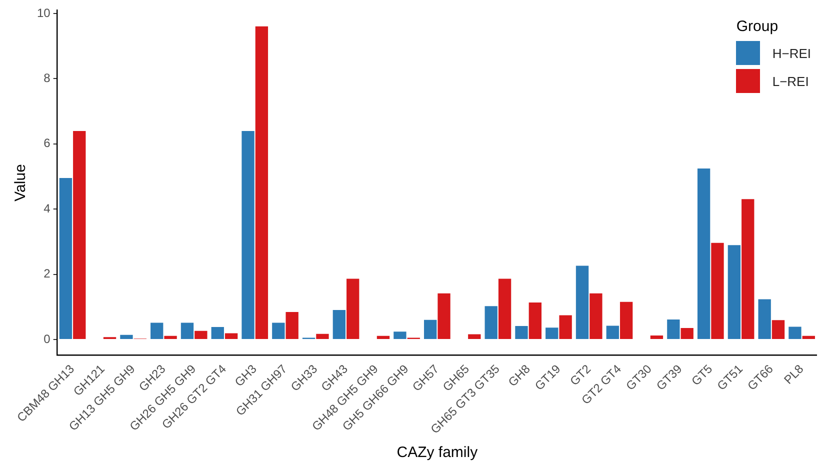 This screenshot has height=466, width=821. What do you see at coordinates (47, 273) in the screenshot?
I see `y-tick-label: 2` at bounding box center [47, 273].